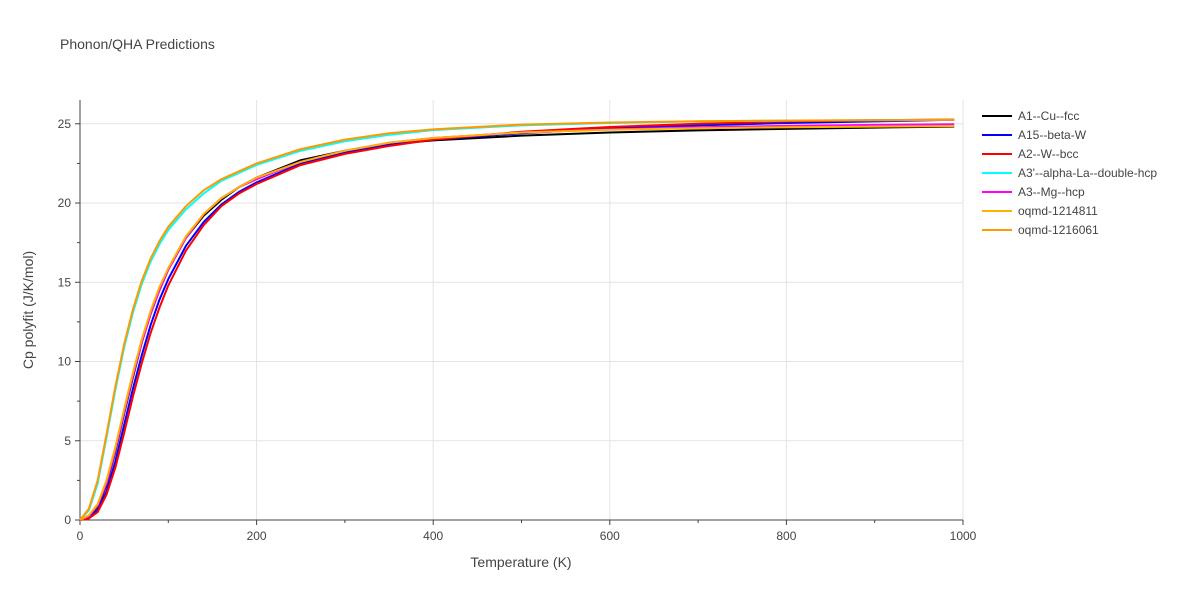 The height and width of the screenshot is (600, 1200). I want to click on chart-title: Phonon/QHA Predictions, so click(137, 44).